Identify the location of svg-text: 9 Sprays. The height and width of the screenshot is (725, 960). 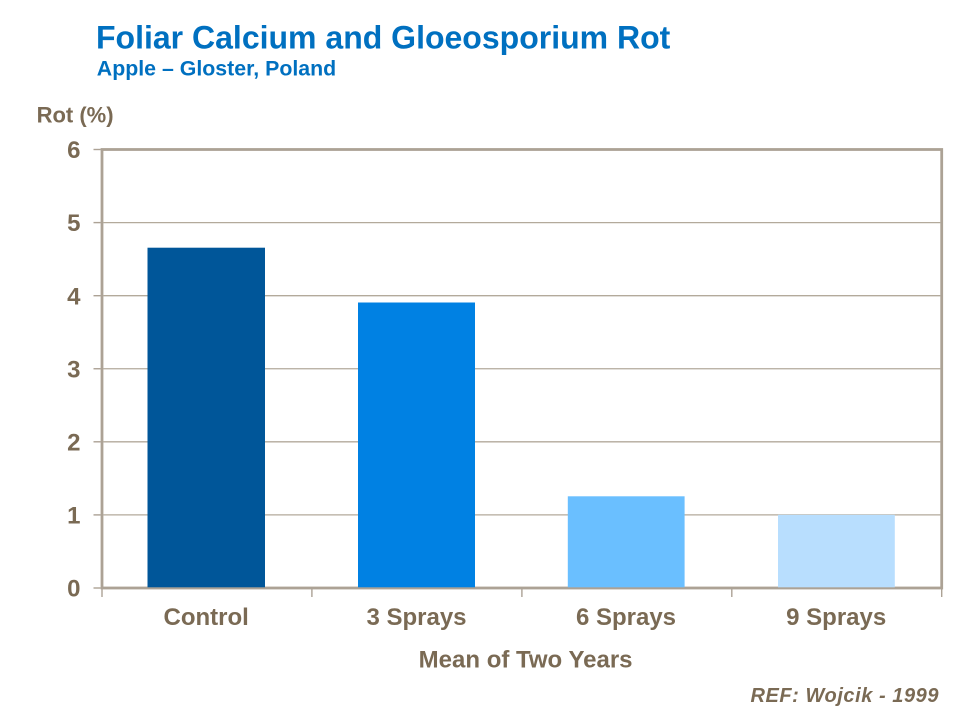
(836, 617).